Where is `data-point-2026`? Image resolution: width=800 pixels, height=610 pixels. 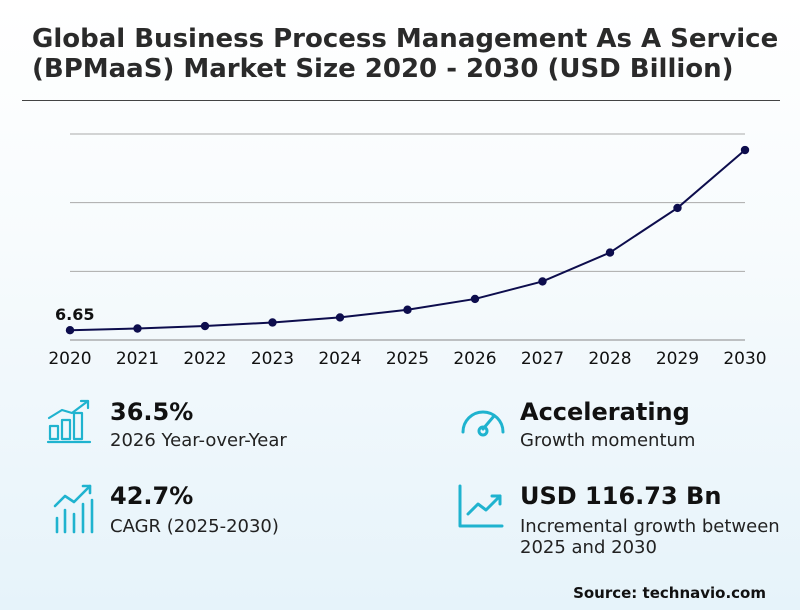
data-point-2026 is located at coordinates (475, 299).